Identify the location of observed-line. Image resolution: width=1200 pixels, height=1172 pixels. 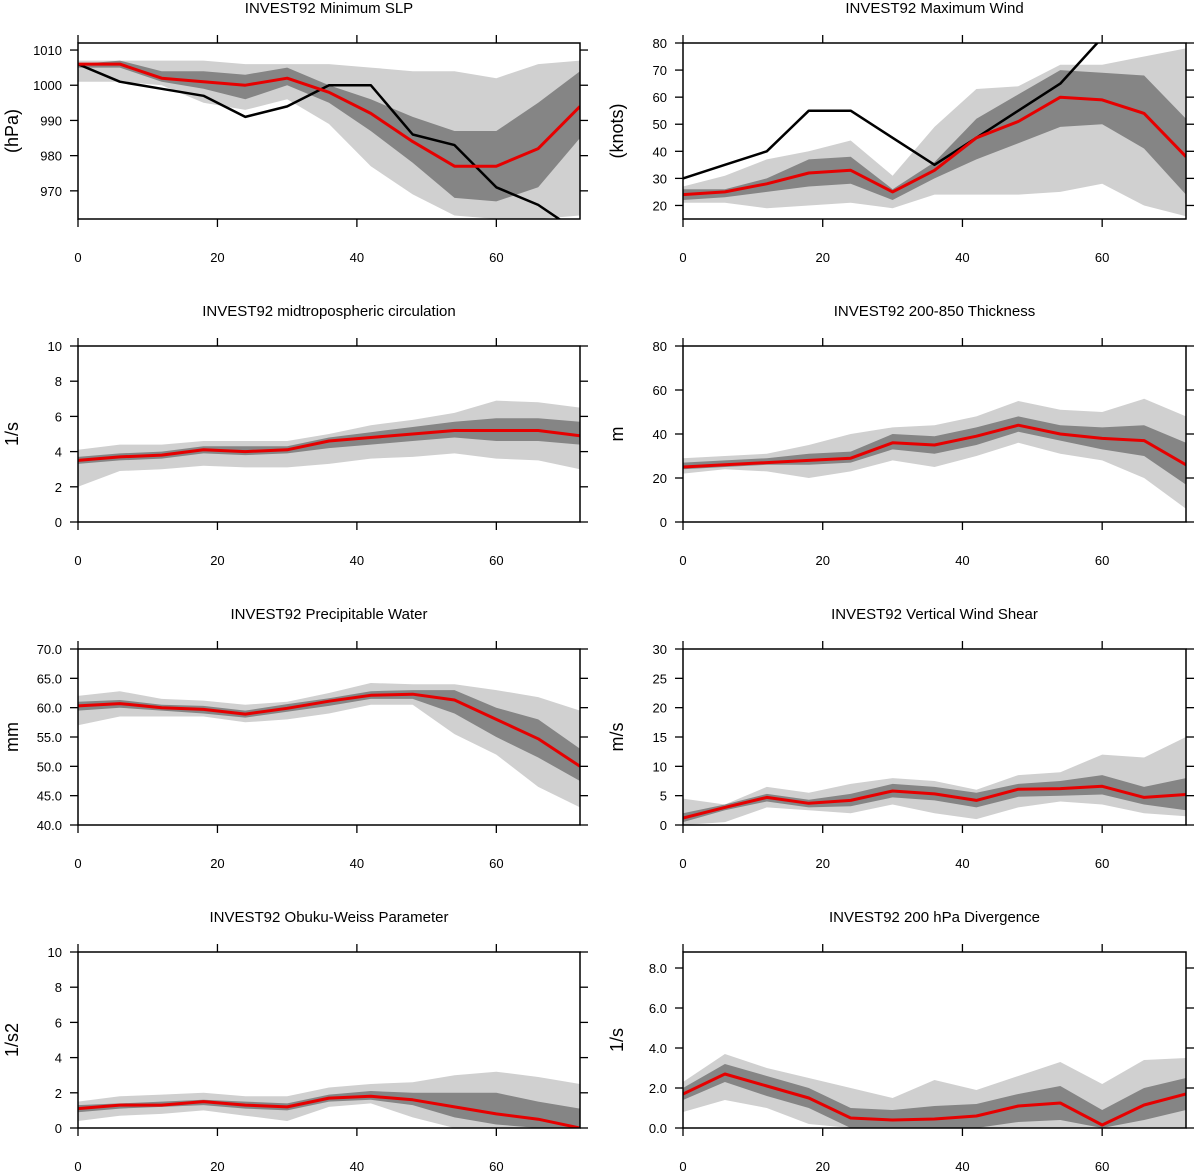
(891, 111).